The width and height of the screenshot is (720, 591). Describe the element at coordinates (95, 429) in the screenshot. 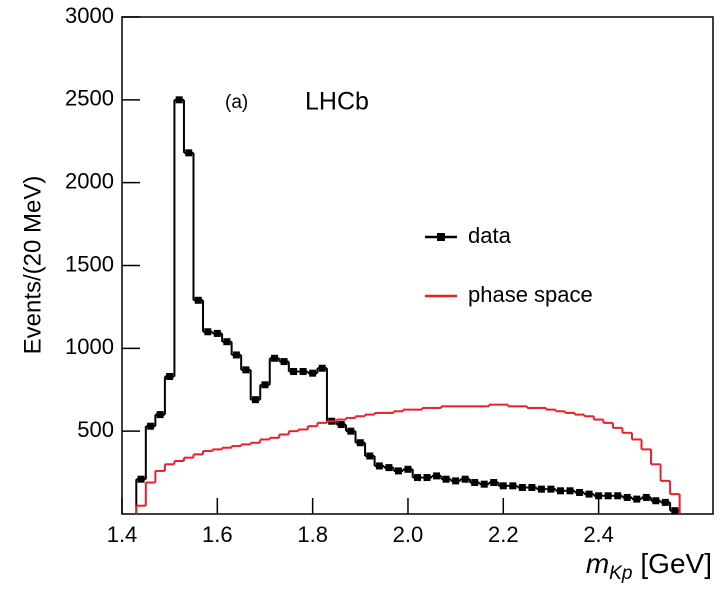

I see `y-tick-label: 500` at that location.